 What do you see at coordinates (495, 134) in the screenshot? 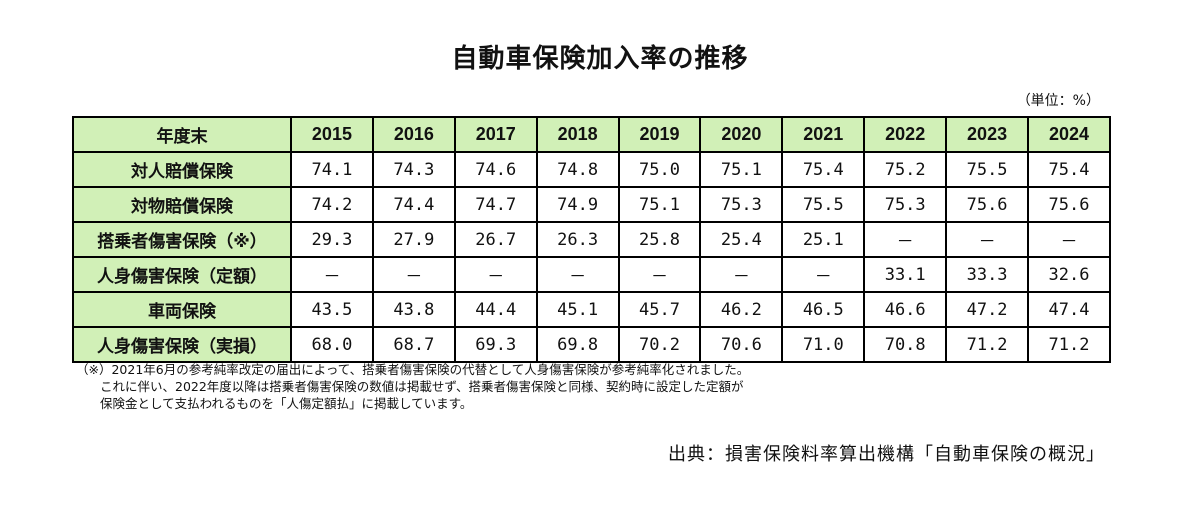
I see `year-header: 2017` at bounding box center [495, 134].